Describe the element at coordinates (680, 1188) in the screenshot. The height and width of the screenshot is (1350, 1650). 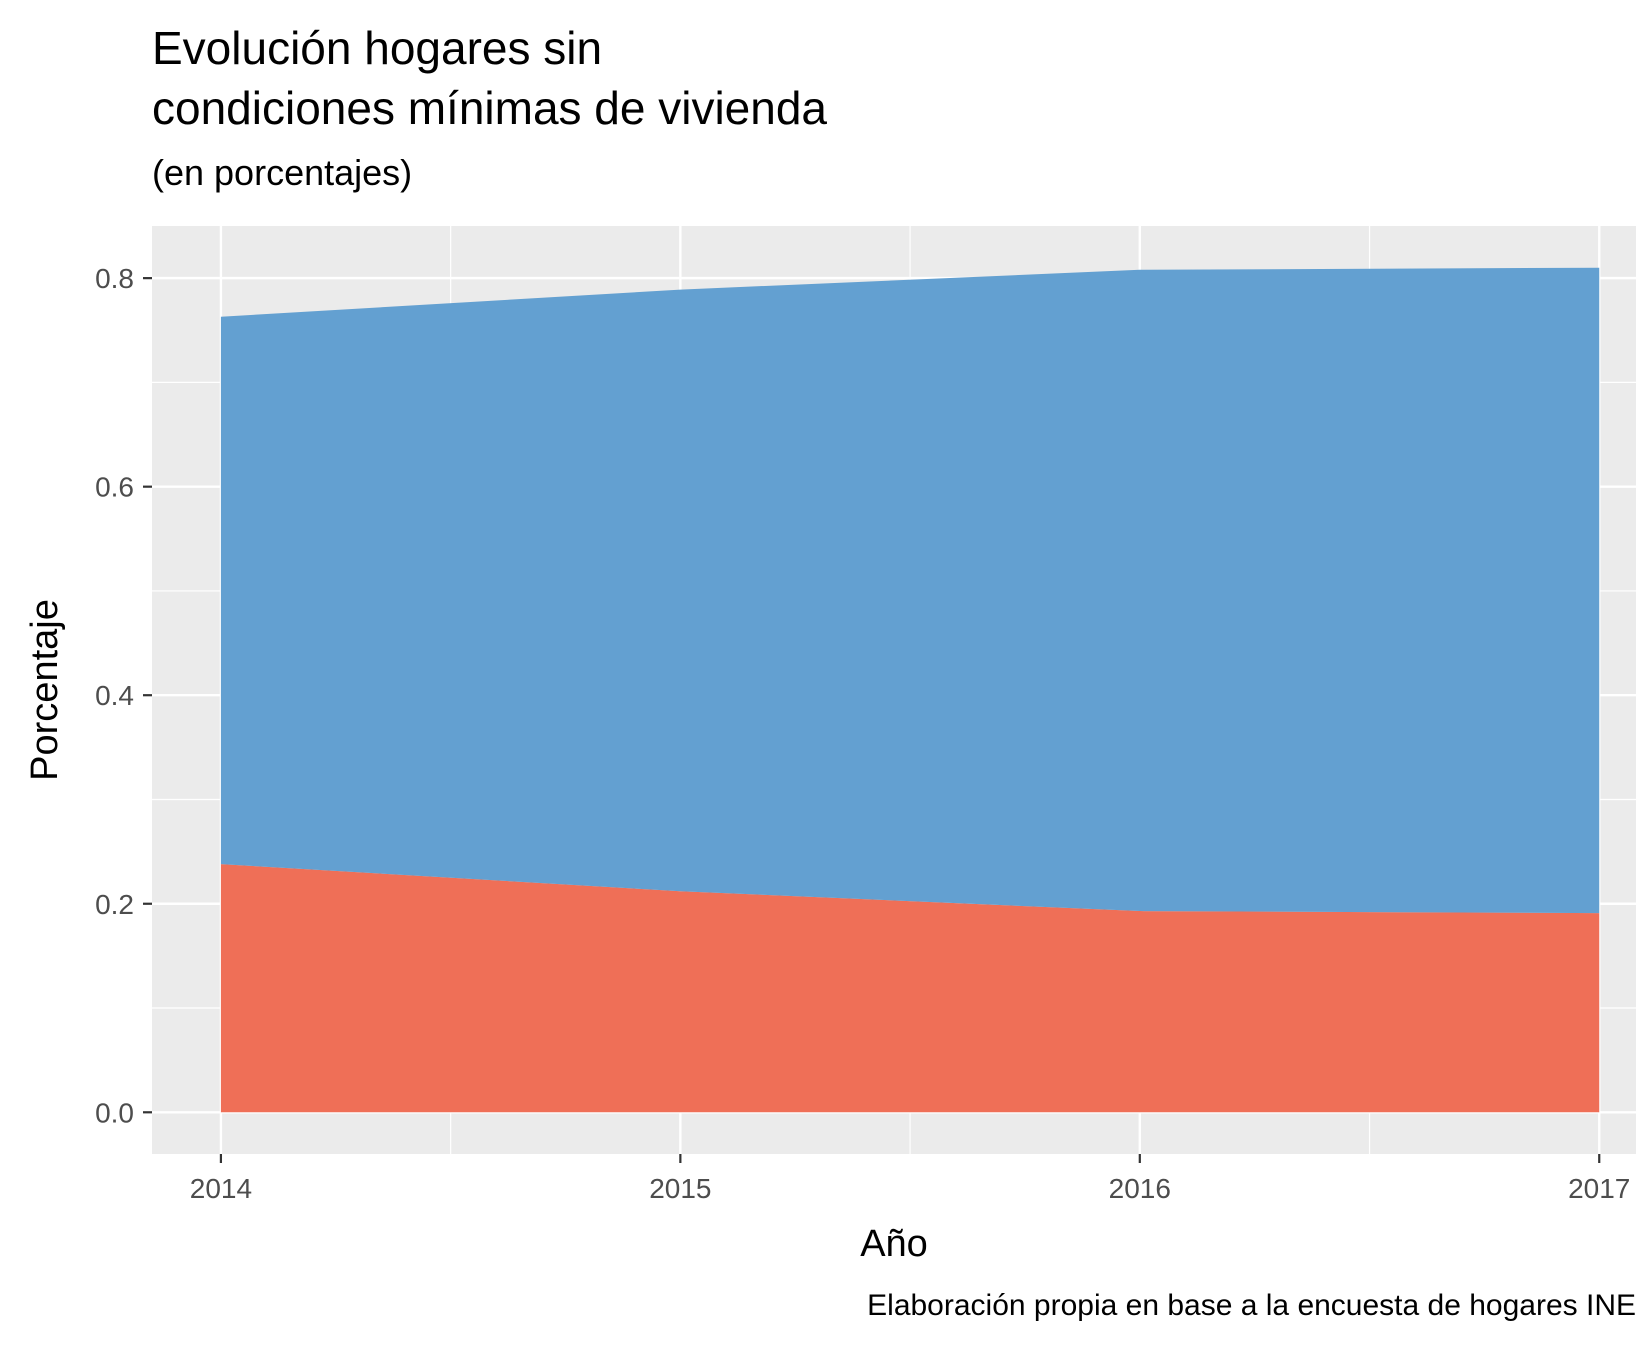
I see `x-tick-label: 2015` at that location.